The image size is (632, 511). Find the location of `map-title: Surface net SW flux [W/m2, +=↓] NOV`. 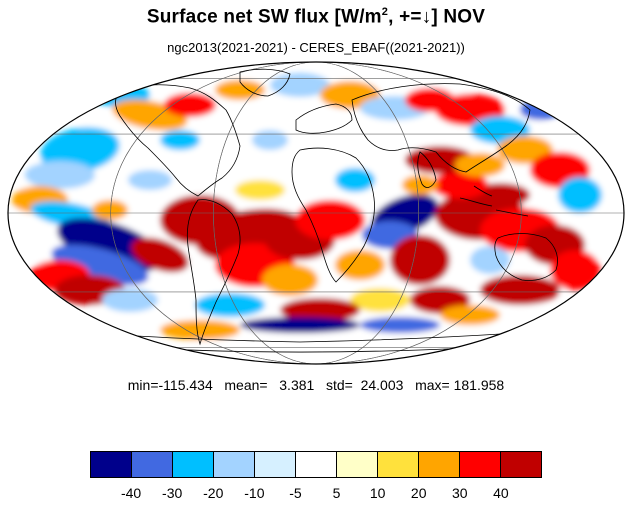

map-title: Surface net SW flux [W/m2, +=↓] NOV is located at coordinates (316, 17).